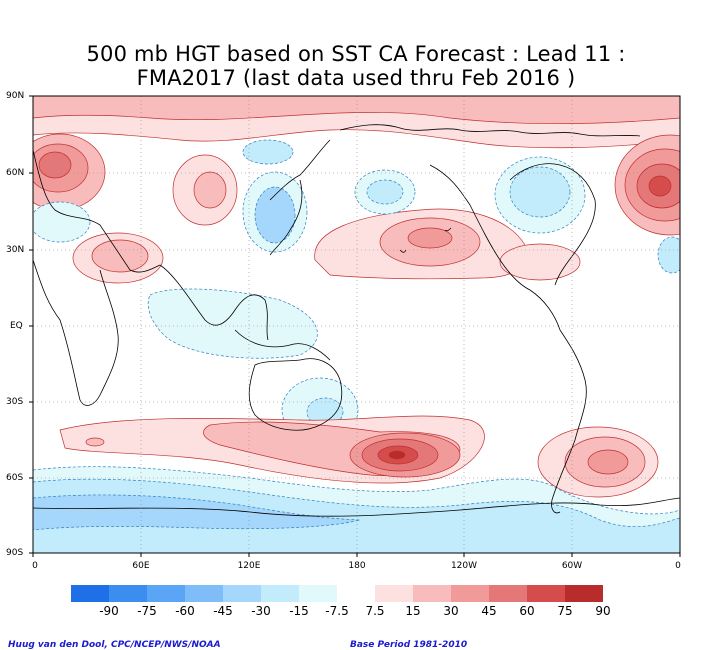 This screenshot has height=650, width=712. I want to click on anomaly-europe-high, so click(69, 172).